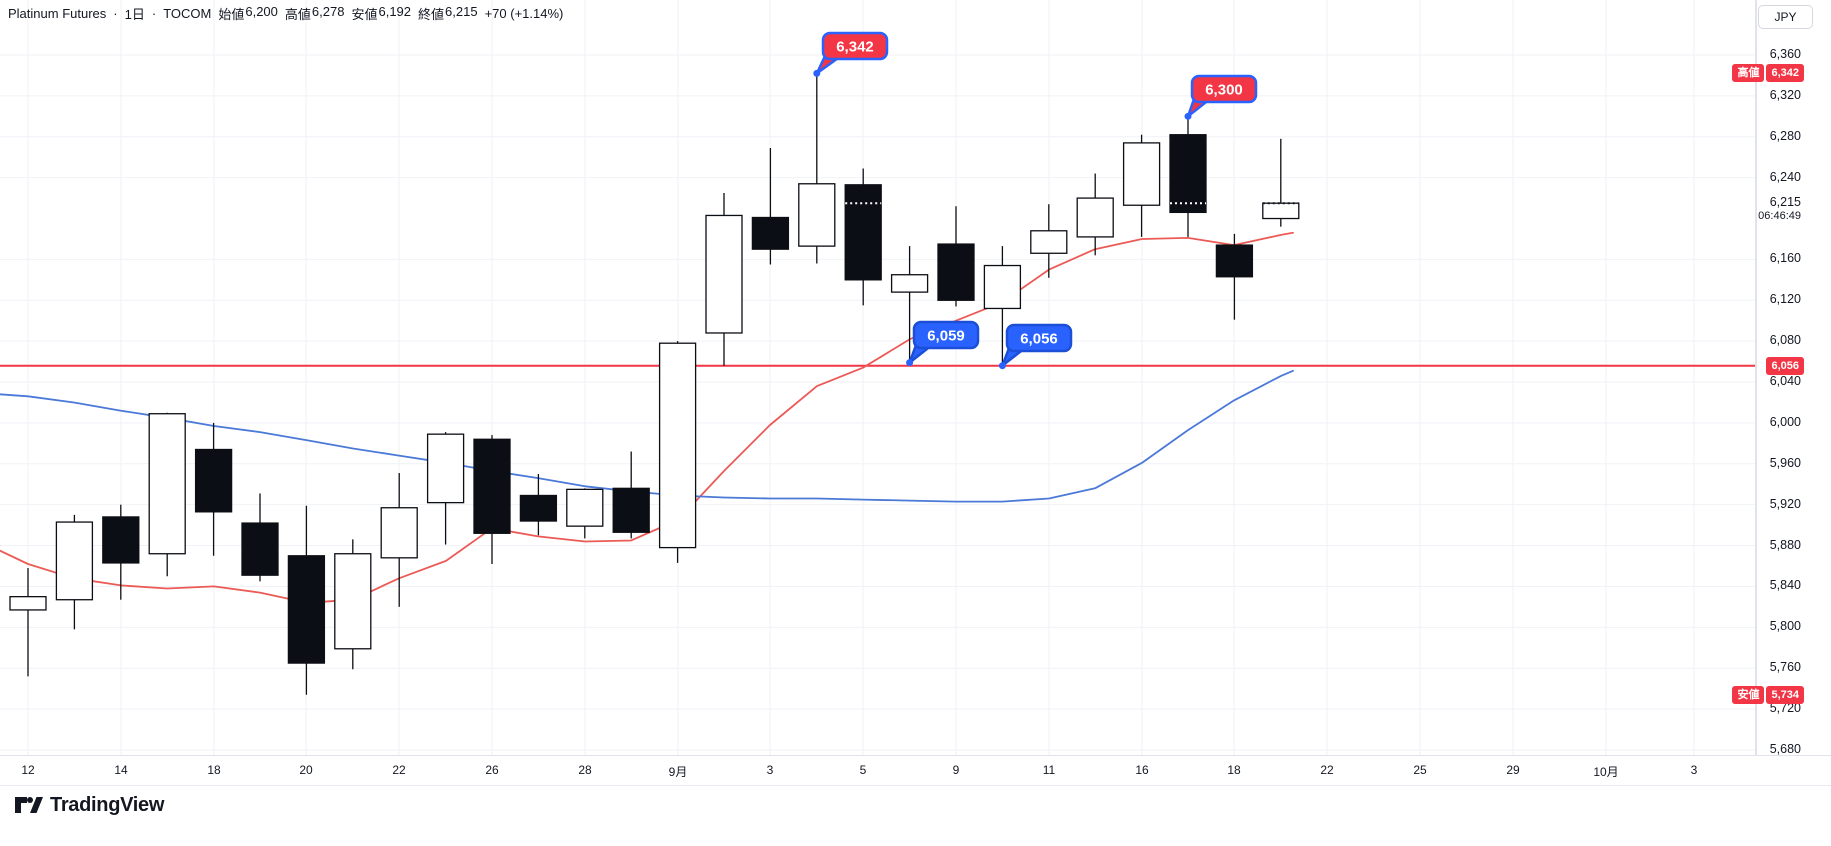 This screenshot has width=1831, height=846. I want to click on callout-text: 6,059, so click(946, 336).